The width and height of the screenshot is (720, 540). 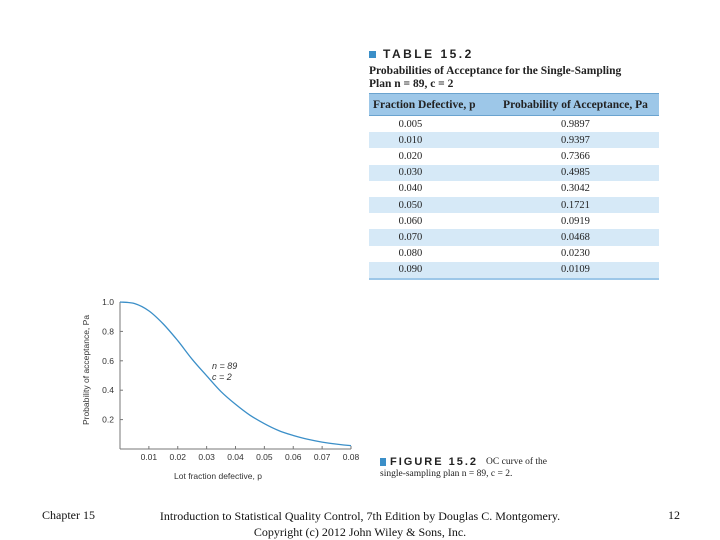 I want to click on cell-probability-acceptance: 0.4985, so click(x=575, y=172).